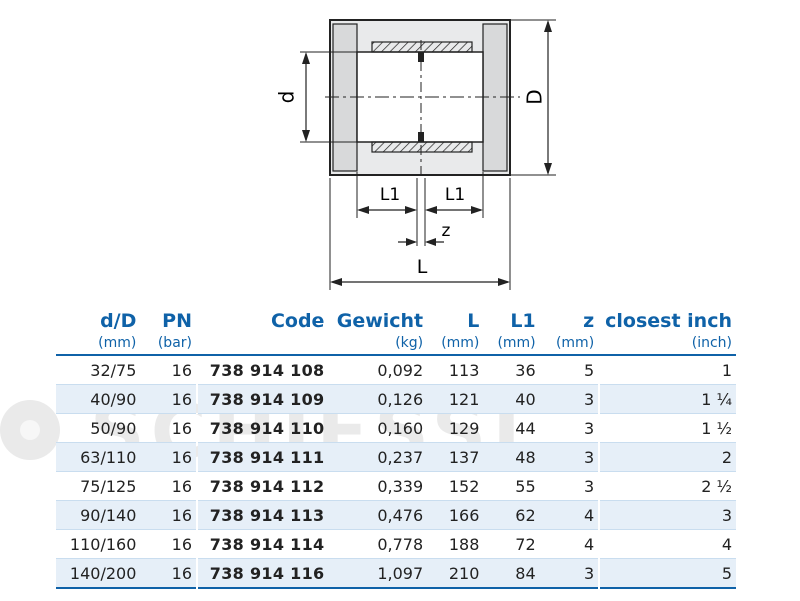  What do you see at coordinates (168, 344) in the screenshot?
I see `unit-row-pn: (bar)` at bounding box center [168, 344].